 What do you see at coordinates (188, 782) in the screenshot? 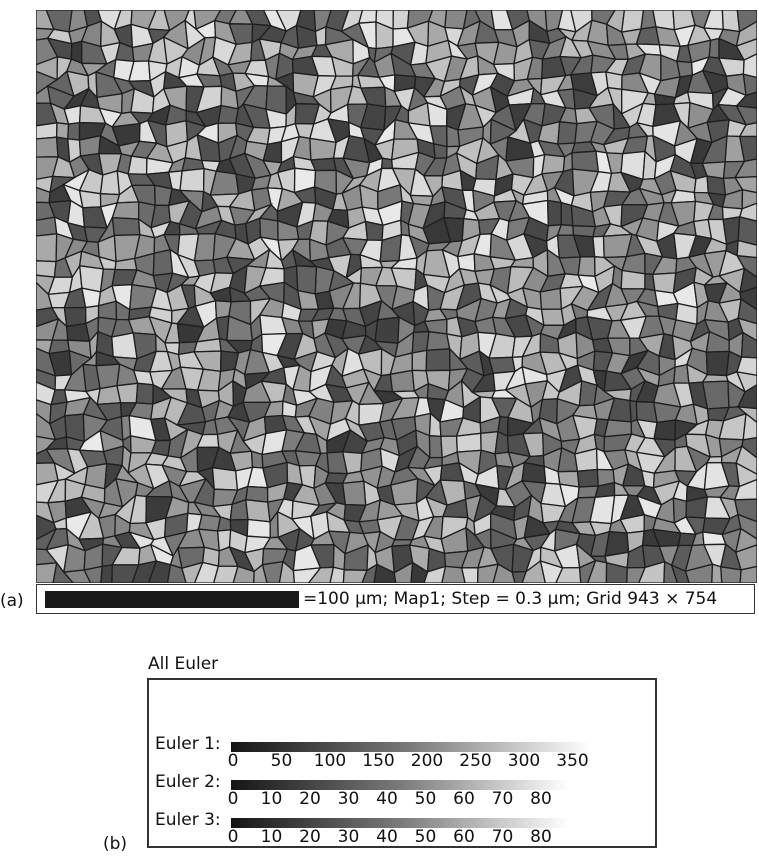
I see `euler-2-label: Euler 2:` at bounding box center [188, 782].